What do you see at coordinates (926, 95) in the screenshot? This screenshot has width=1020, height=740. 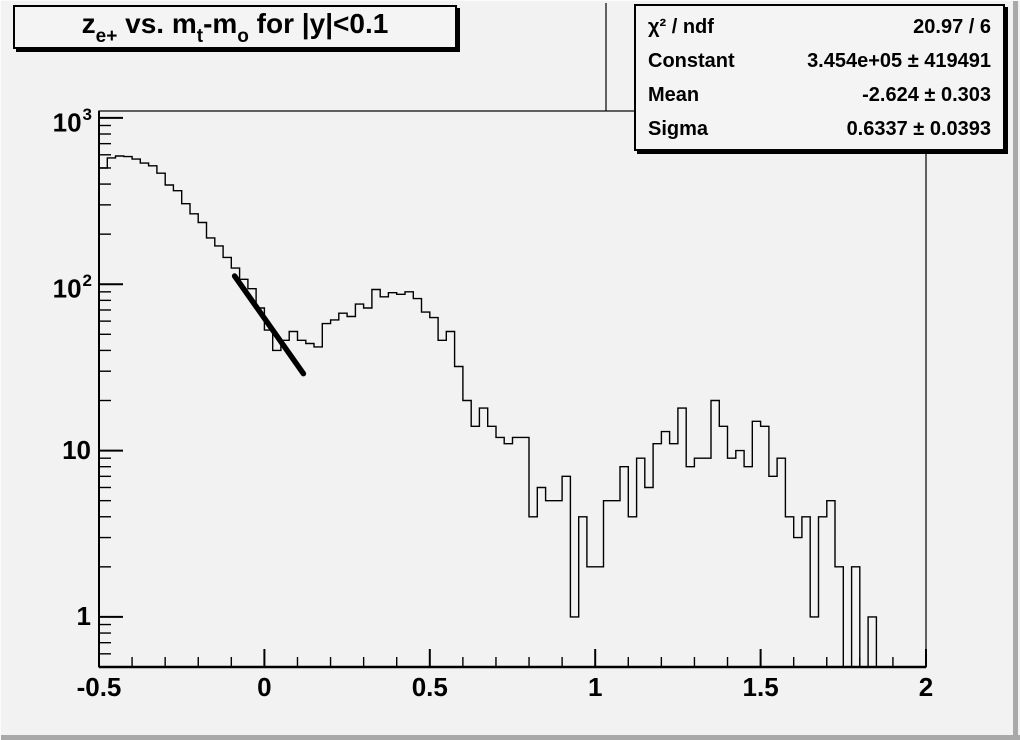 I see `mean-value: -2.624 ± 0.303` at bounding box center [926, 95].